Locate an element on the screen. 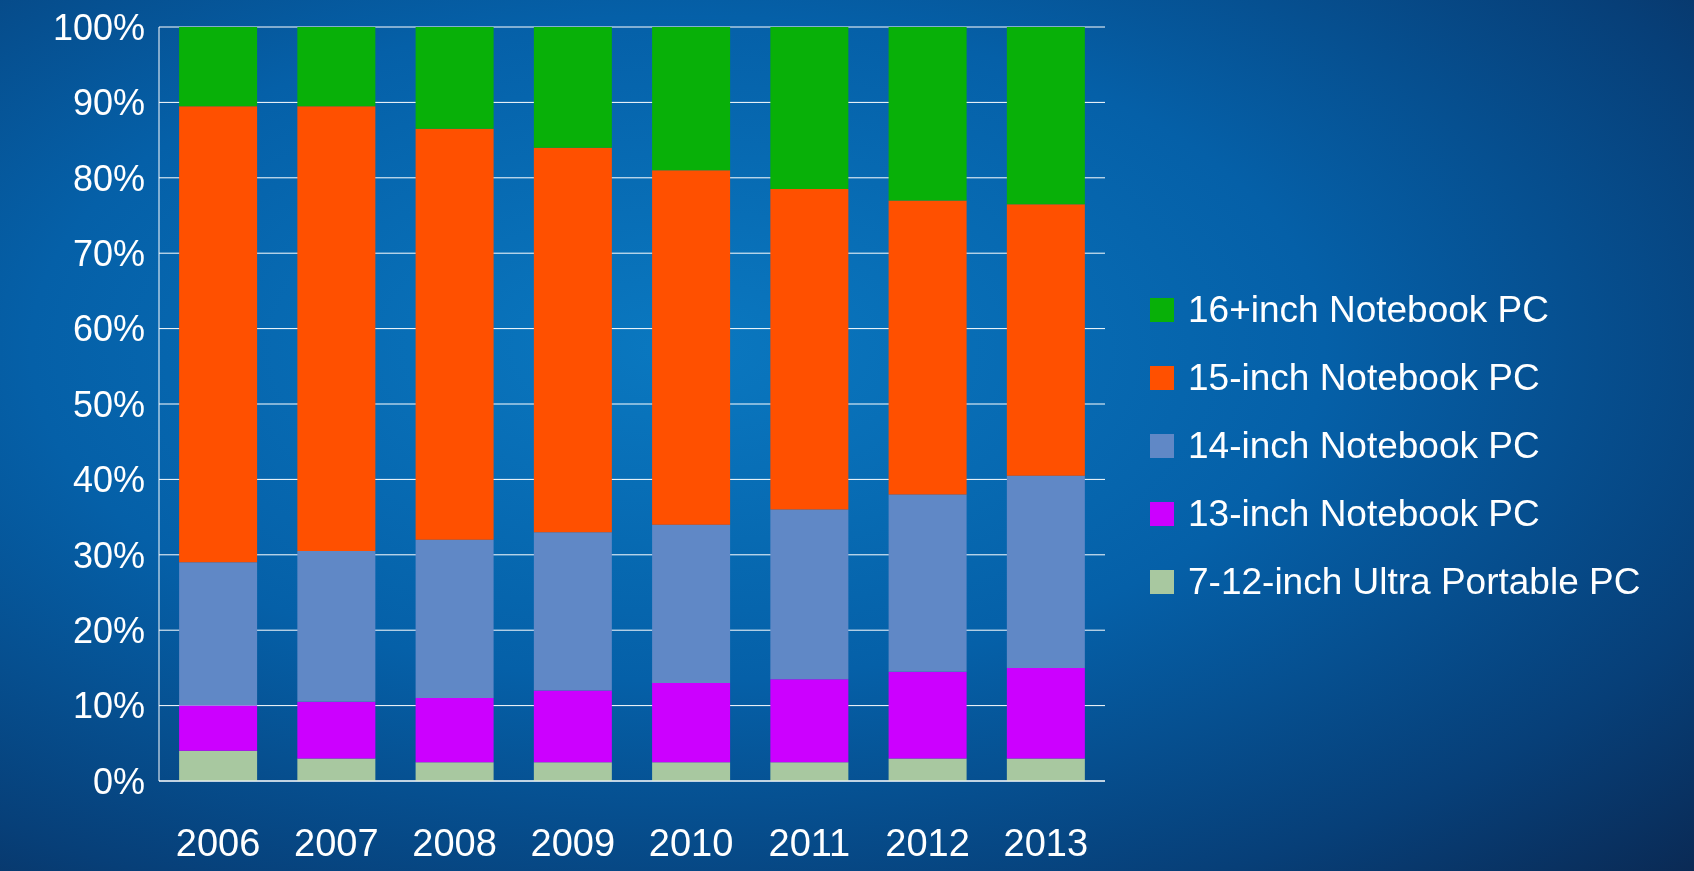 This screenshot has width=1694, height=871. legend-label: 15-inch Notebook PC is located at coordinates (1364, 378).